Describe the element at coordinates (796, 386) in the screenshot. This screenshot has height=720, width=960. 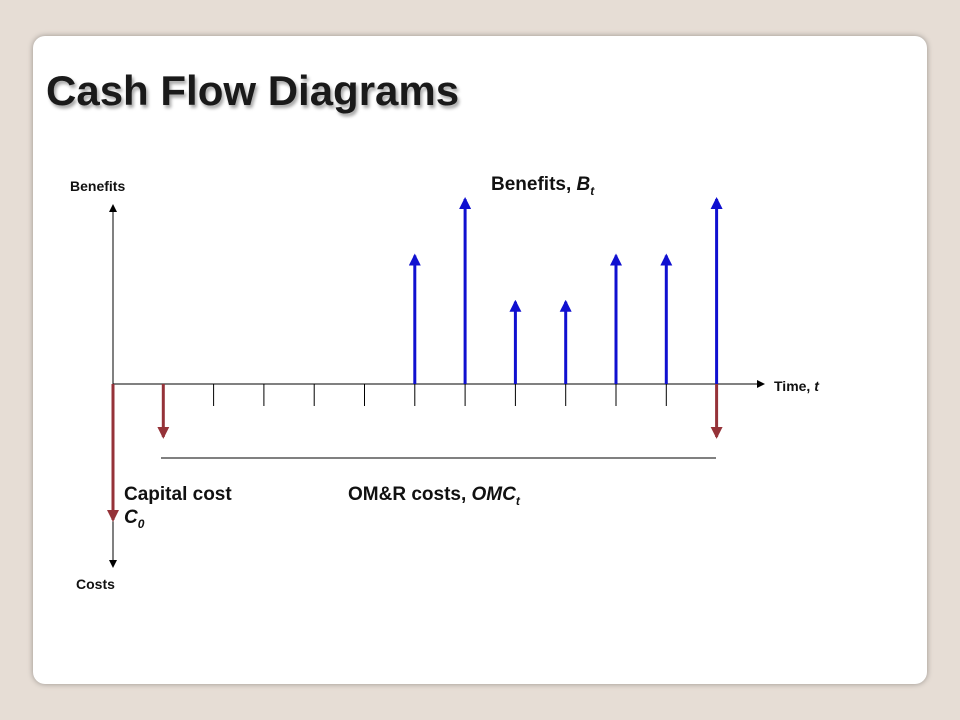
I see `time-axis-label: Time, t` at that location.